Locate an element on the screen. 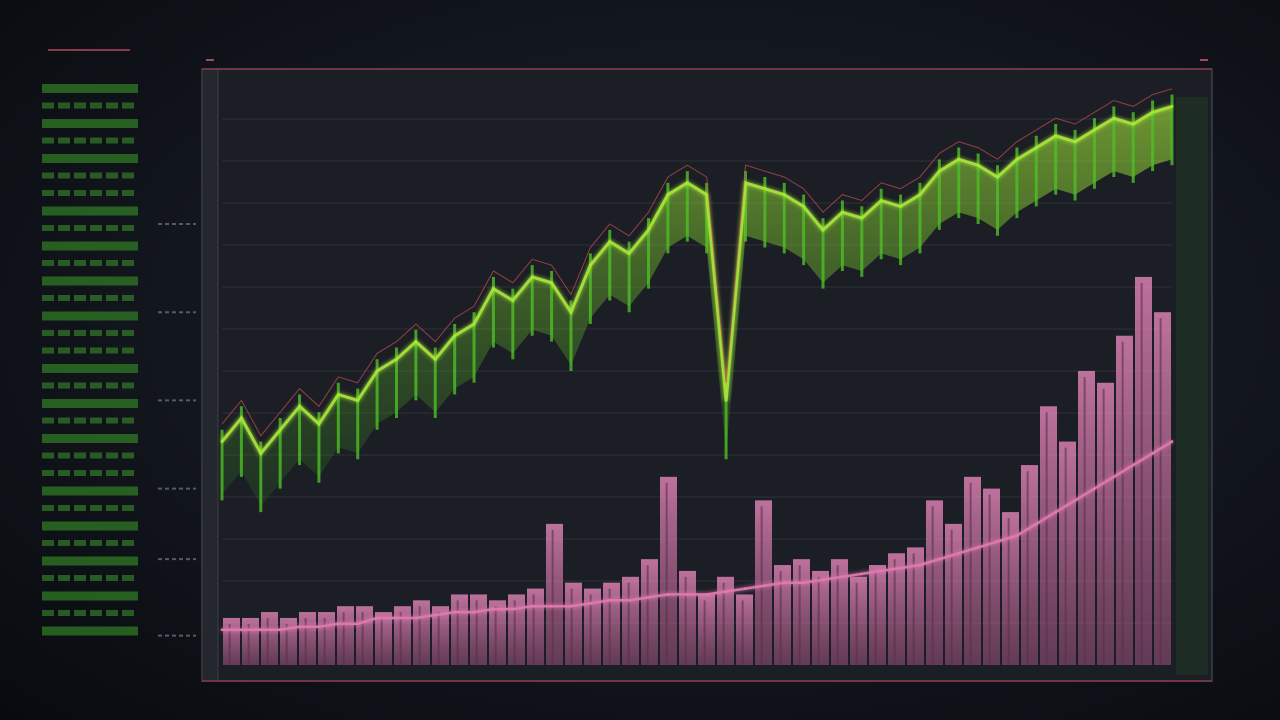  left-scale-strip is located at coordinates (210, 375).